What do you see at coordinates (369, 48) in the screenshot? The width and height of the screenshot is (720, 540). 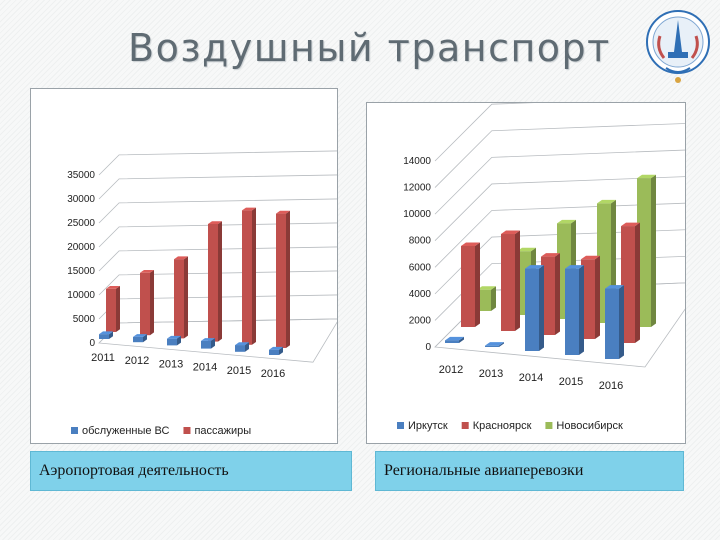 I see `page-title: Воздушный транспорт` at bounding box center [369, 48].